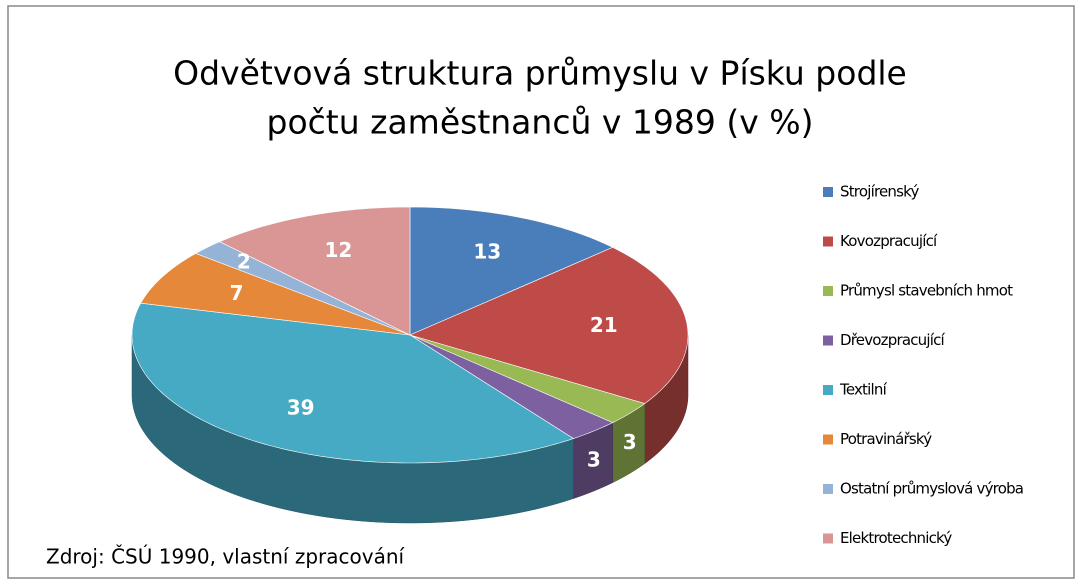 The width and height of the screenshot is (1083, 580). What do you see at coordinates (226, 557) in the screenshot?
I see `source-note: Zdroj: ČSÚ 1990, vlastní zpracování` at bounding box center [226, 557].